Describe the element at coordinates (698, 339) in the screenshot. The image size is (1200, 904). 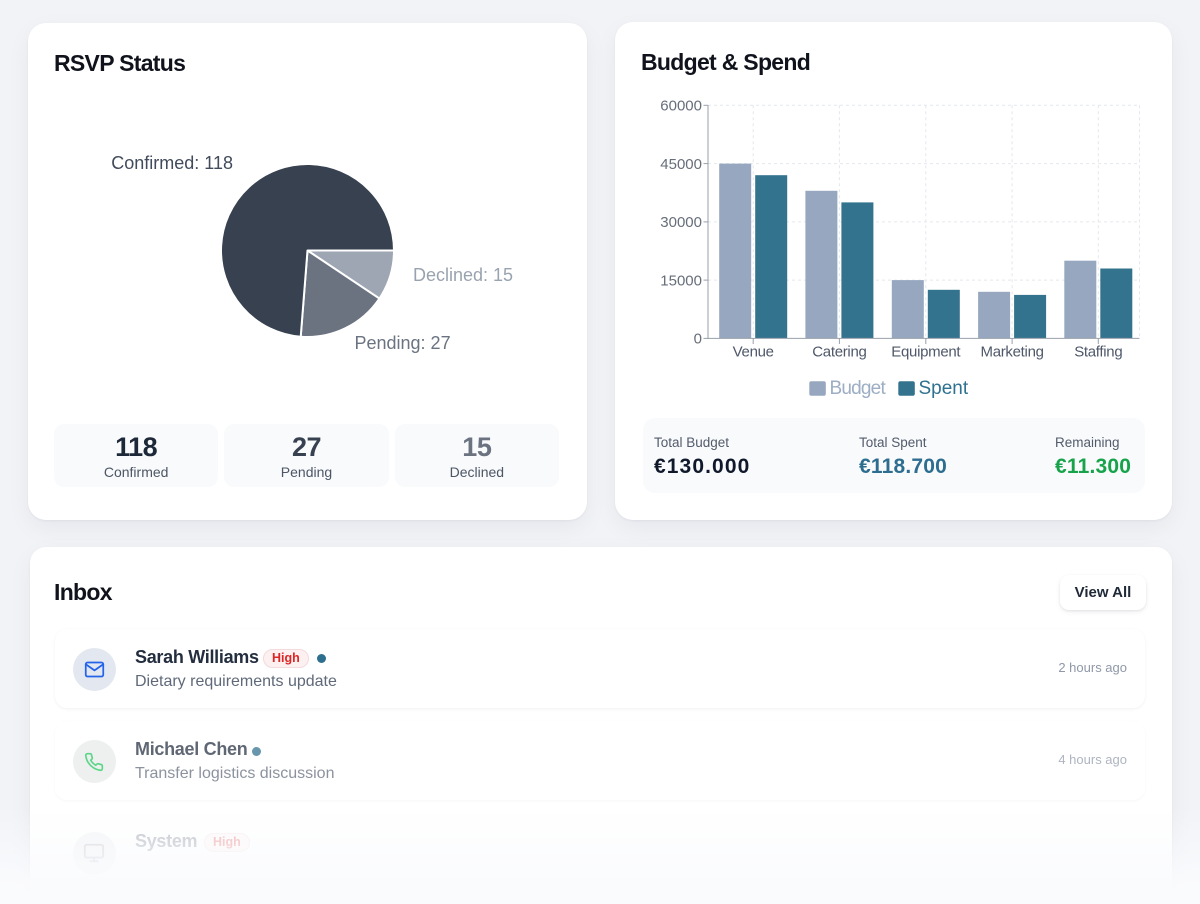
I see `svg-text: 0` at that location.